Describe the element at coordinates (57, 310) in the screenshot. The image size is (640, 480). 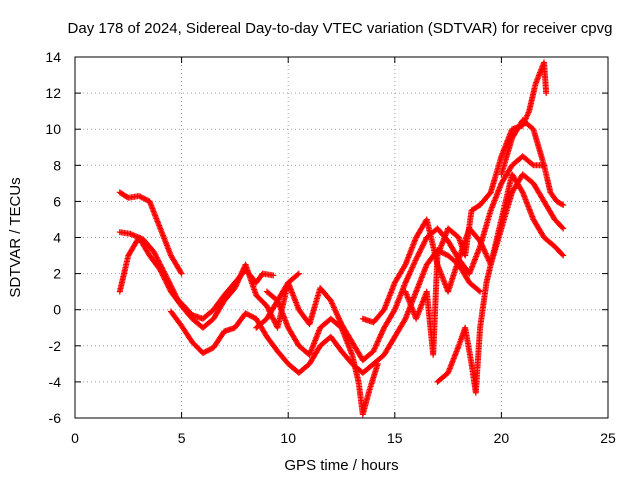
I see `y-tick-label: 0` at that location.